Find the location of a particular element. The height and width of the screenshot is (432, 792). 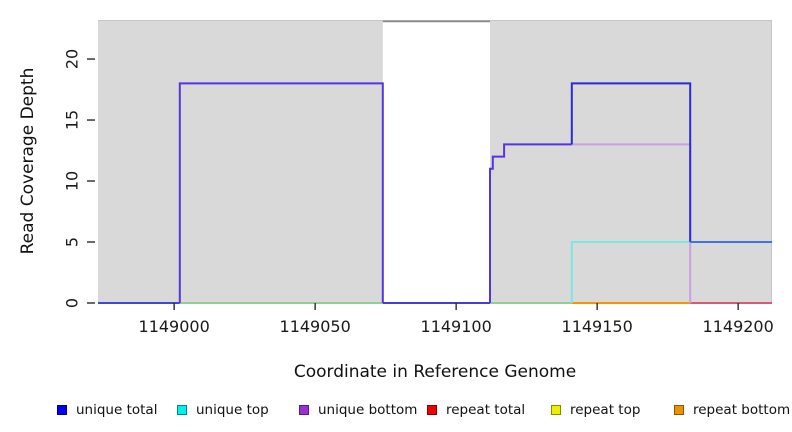

legend-label: unique top is located at coordinates (232, 410).